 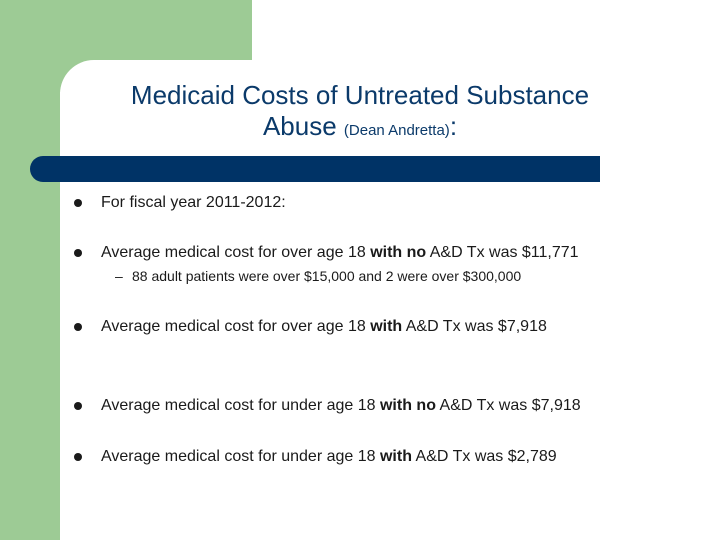 What do you see at coordinates (453, 126) in the screenshot?
I see `title-colon: :` at bounding box center [453, 126].